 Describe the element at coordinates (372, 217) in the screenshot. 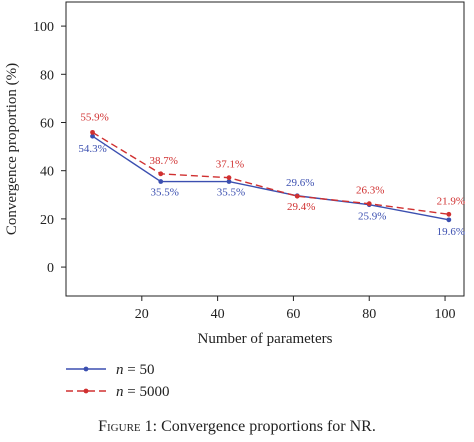

I see `data-label: 25.9%` at that location.